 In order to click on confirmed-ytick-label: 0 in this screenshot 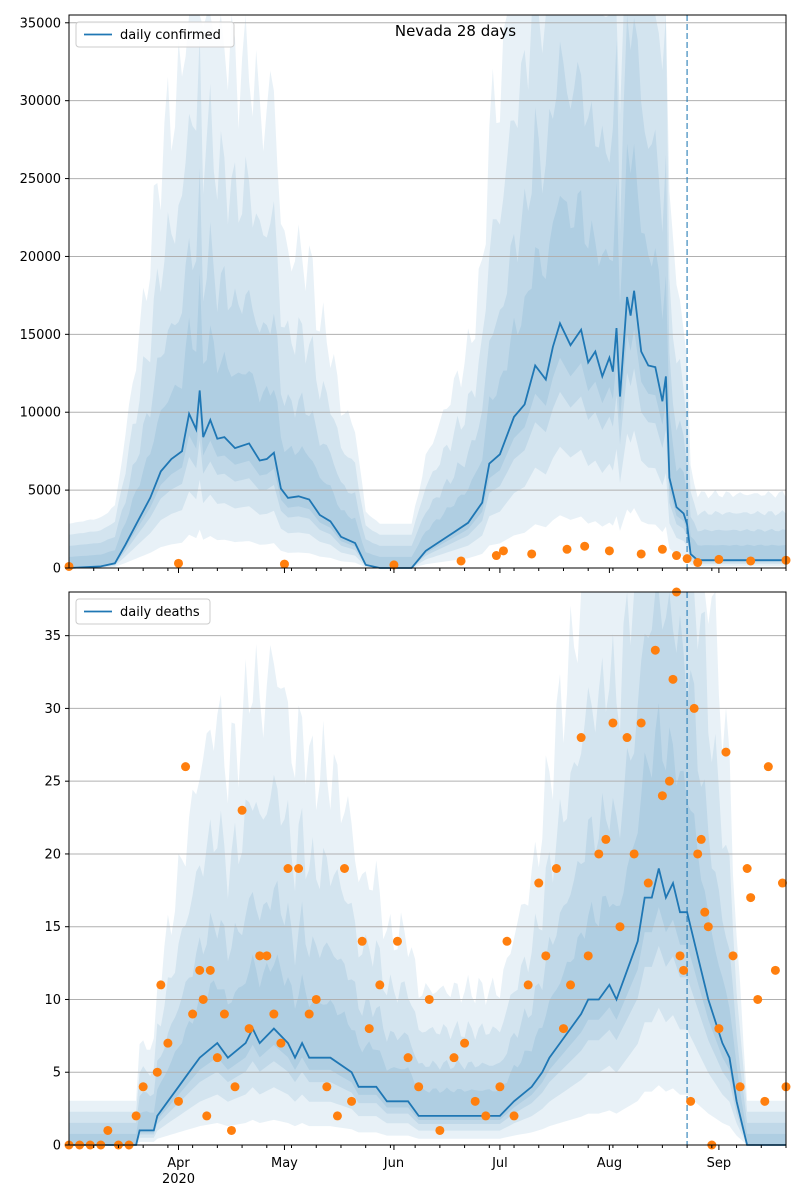, I will do `click(57, 569)`.